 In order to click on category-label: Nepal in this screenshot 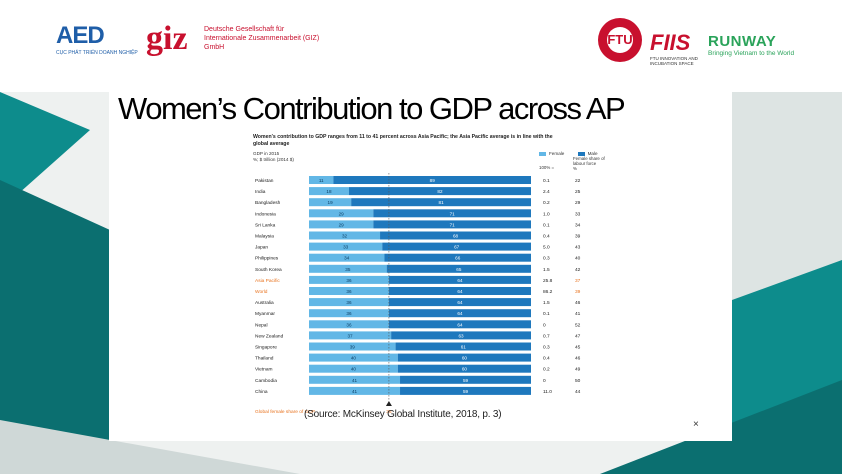, I will do `click(261, 325)`.